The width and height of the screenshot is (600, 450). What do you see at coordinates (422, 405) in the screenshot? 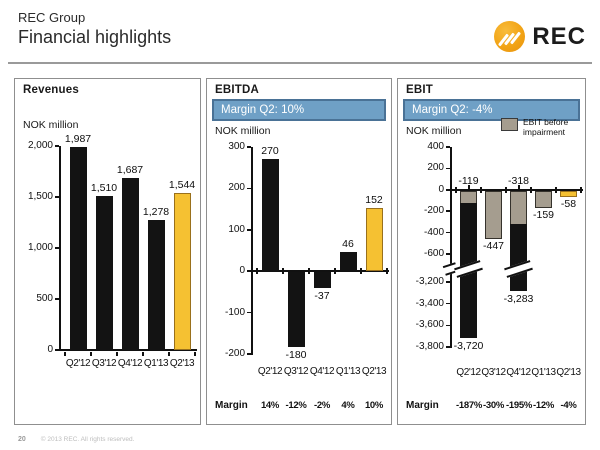
I see `margin-row-label: Margin` at bounding box center [422, 405].